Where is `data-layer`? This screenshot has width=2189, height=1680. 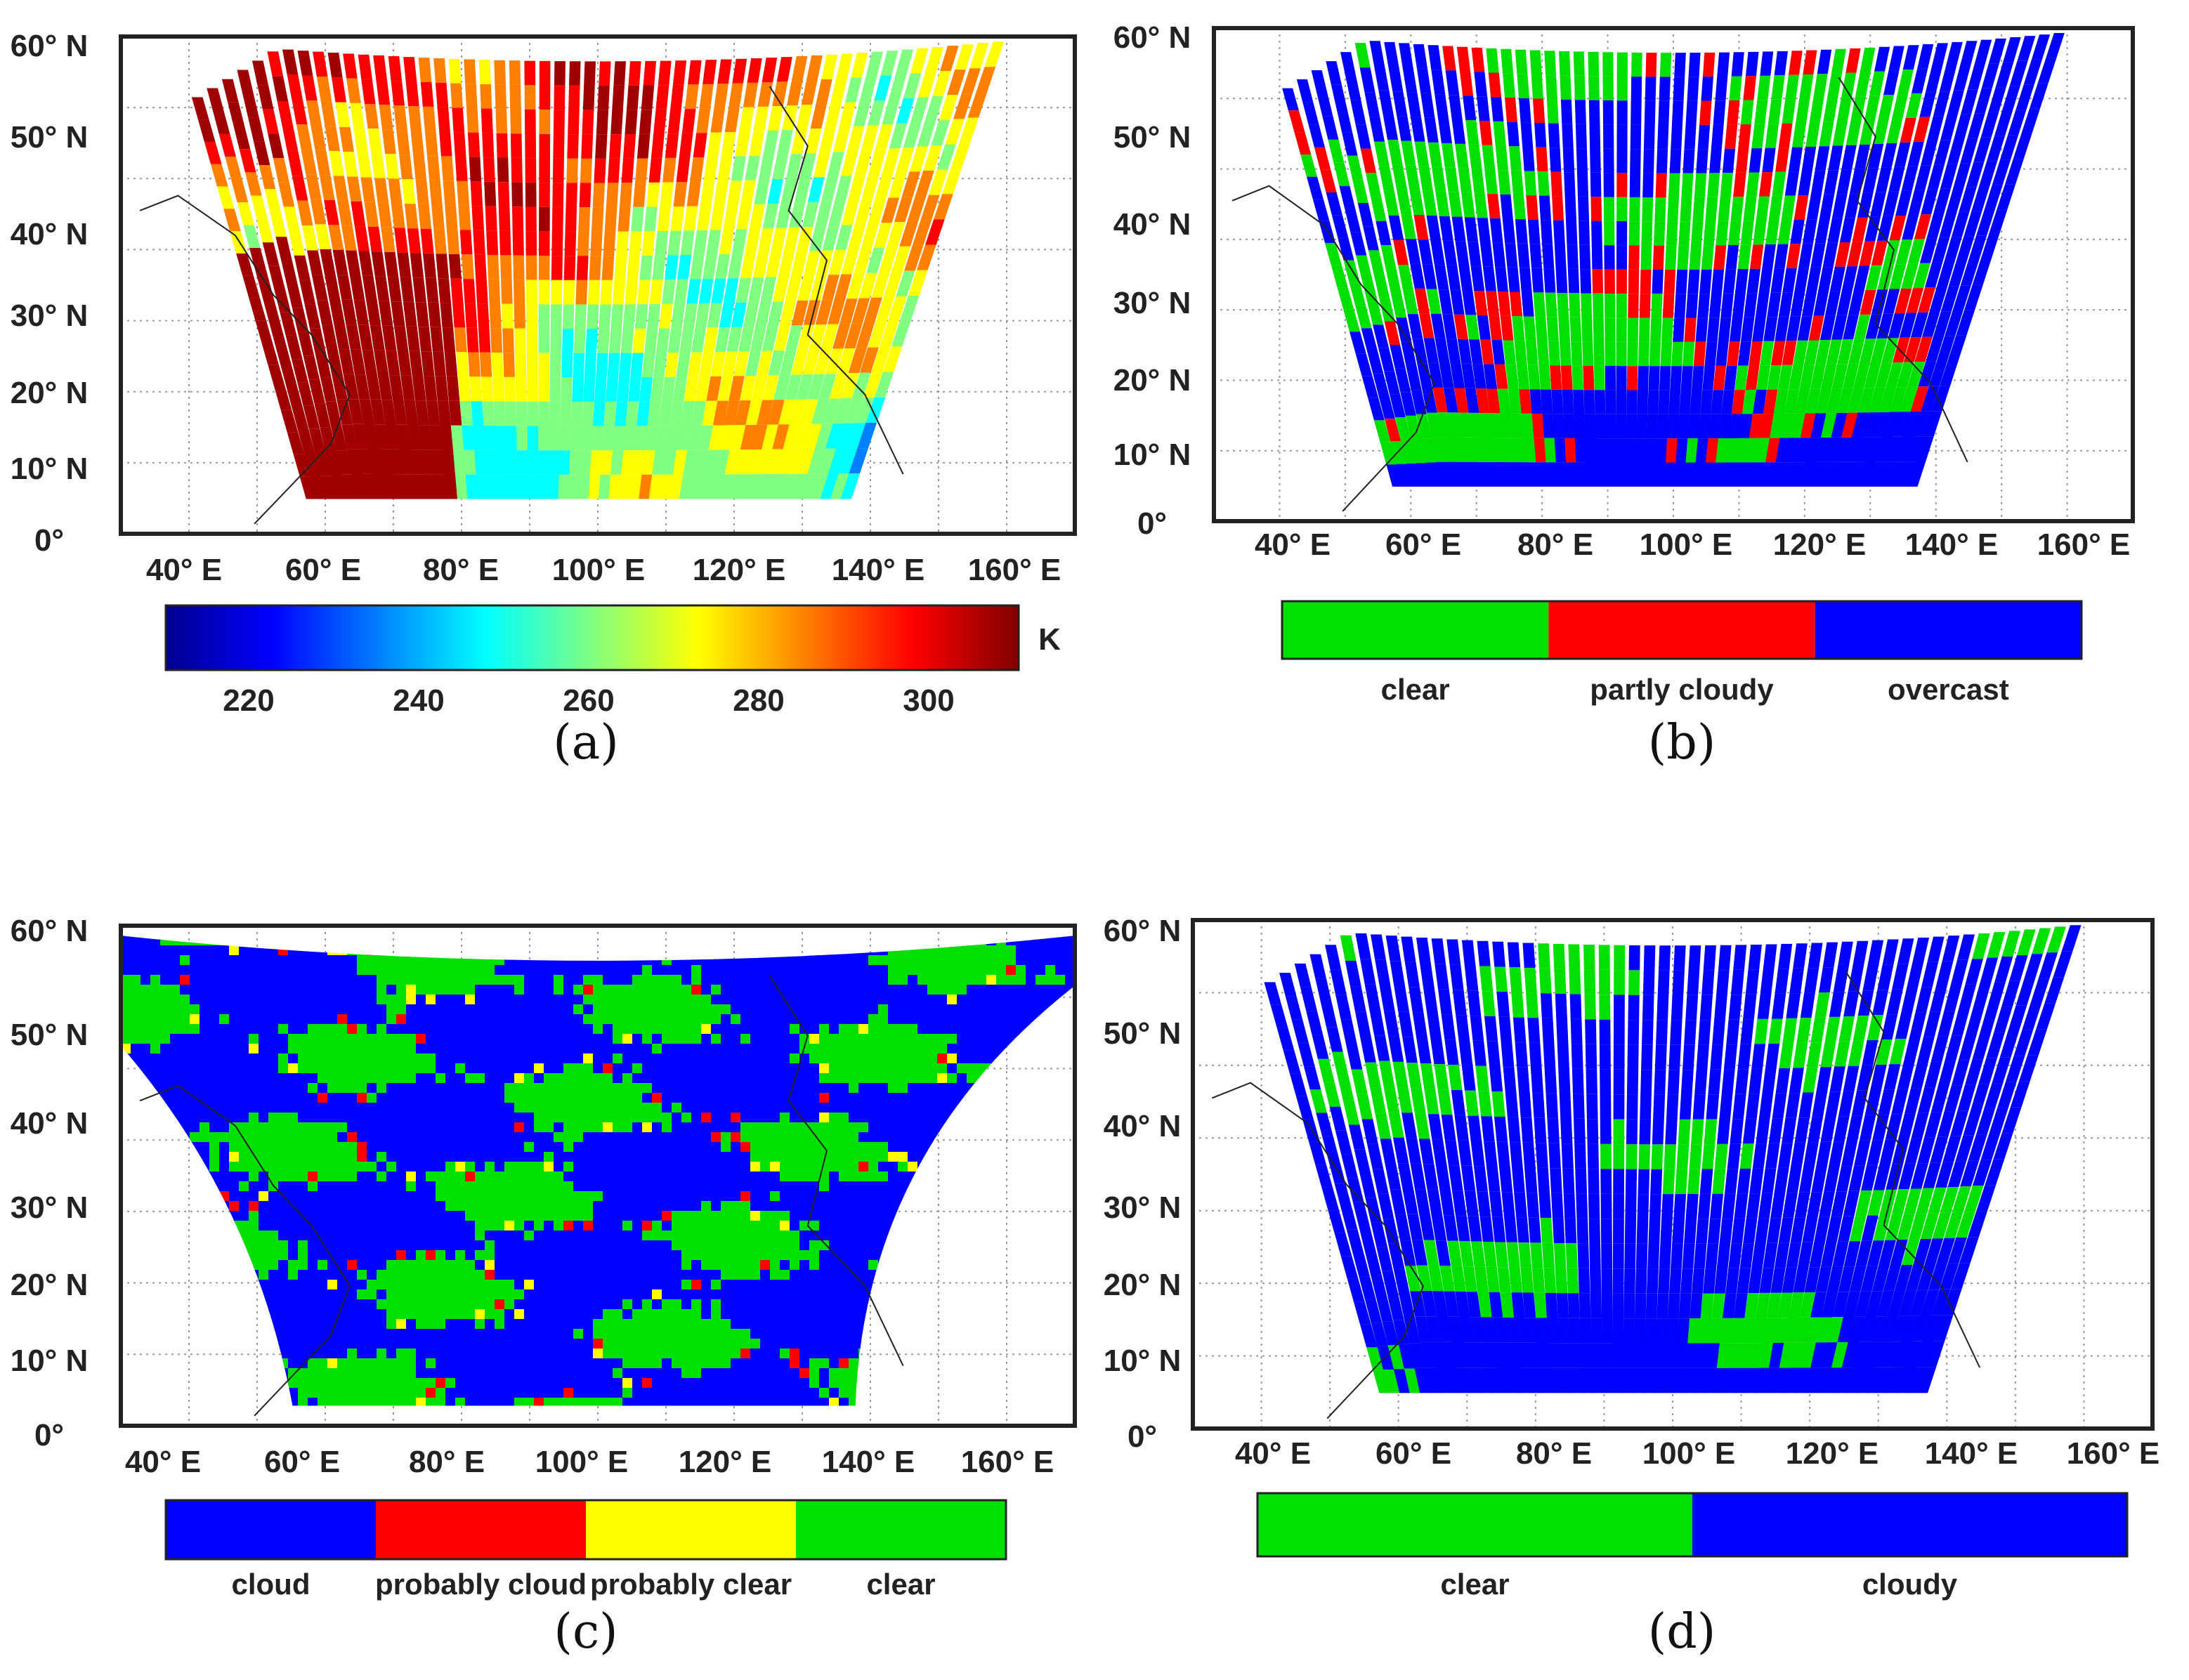 data-layer is located at coordinates (598, 1171).